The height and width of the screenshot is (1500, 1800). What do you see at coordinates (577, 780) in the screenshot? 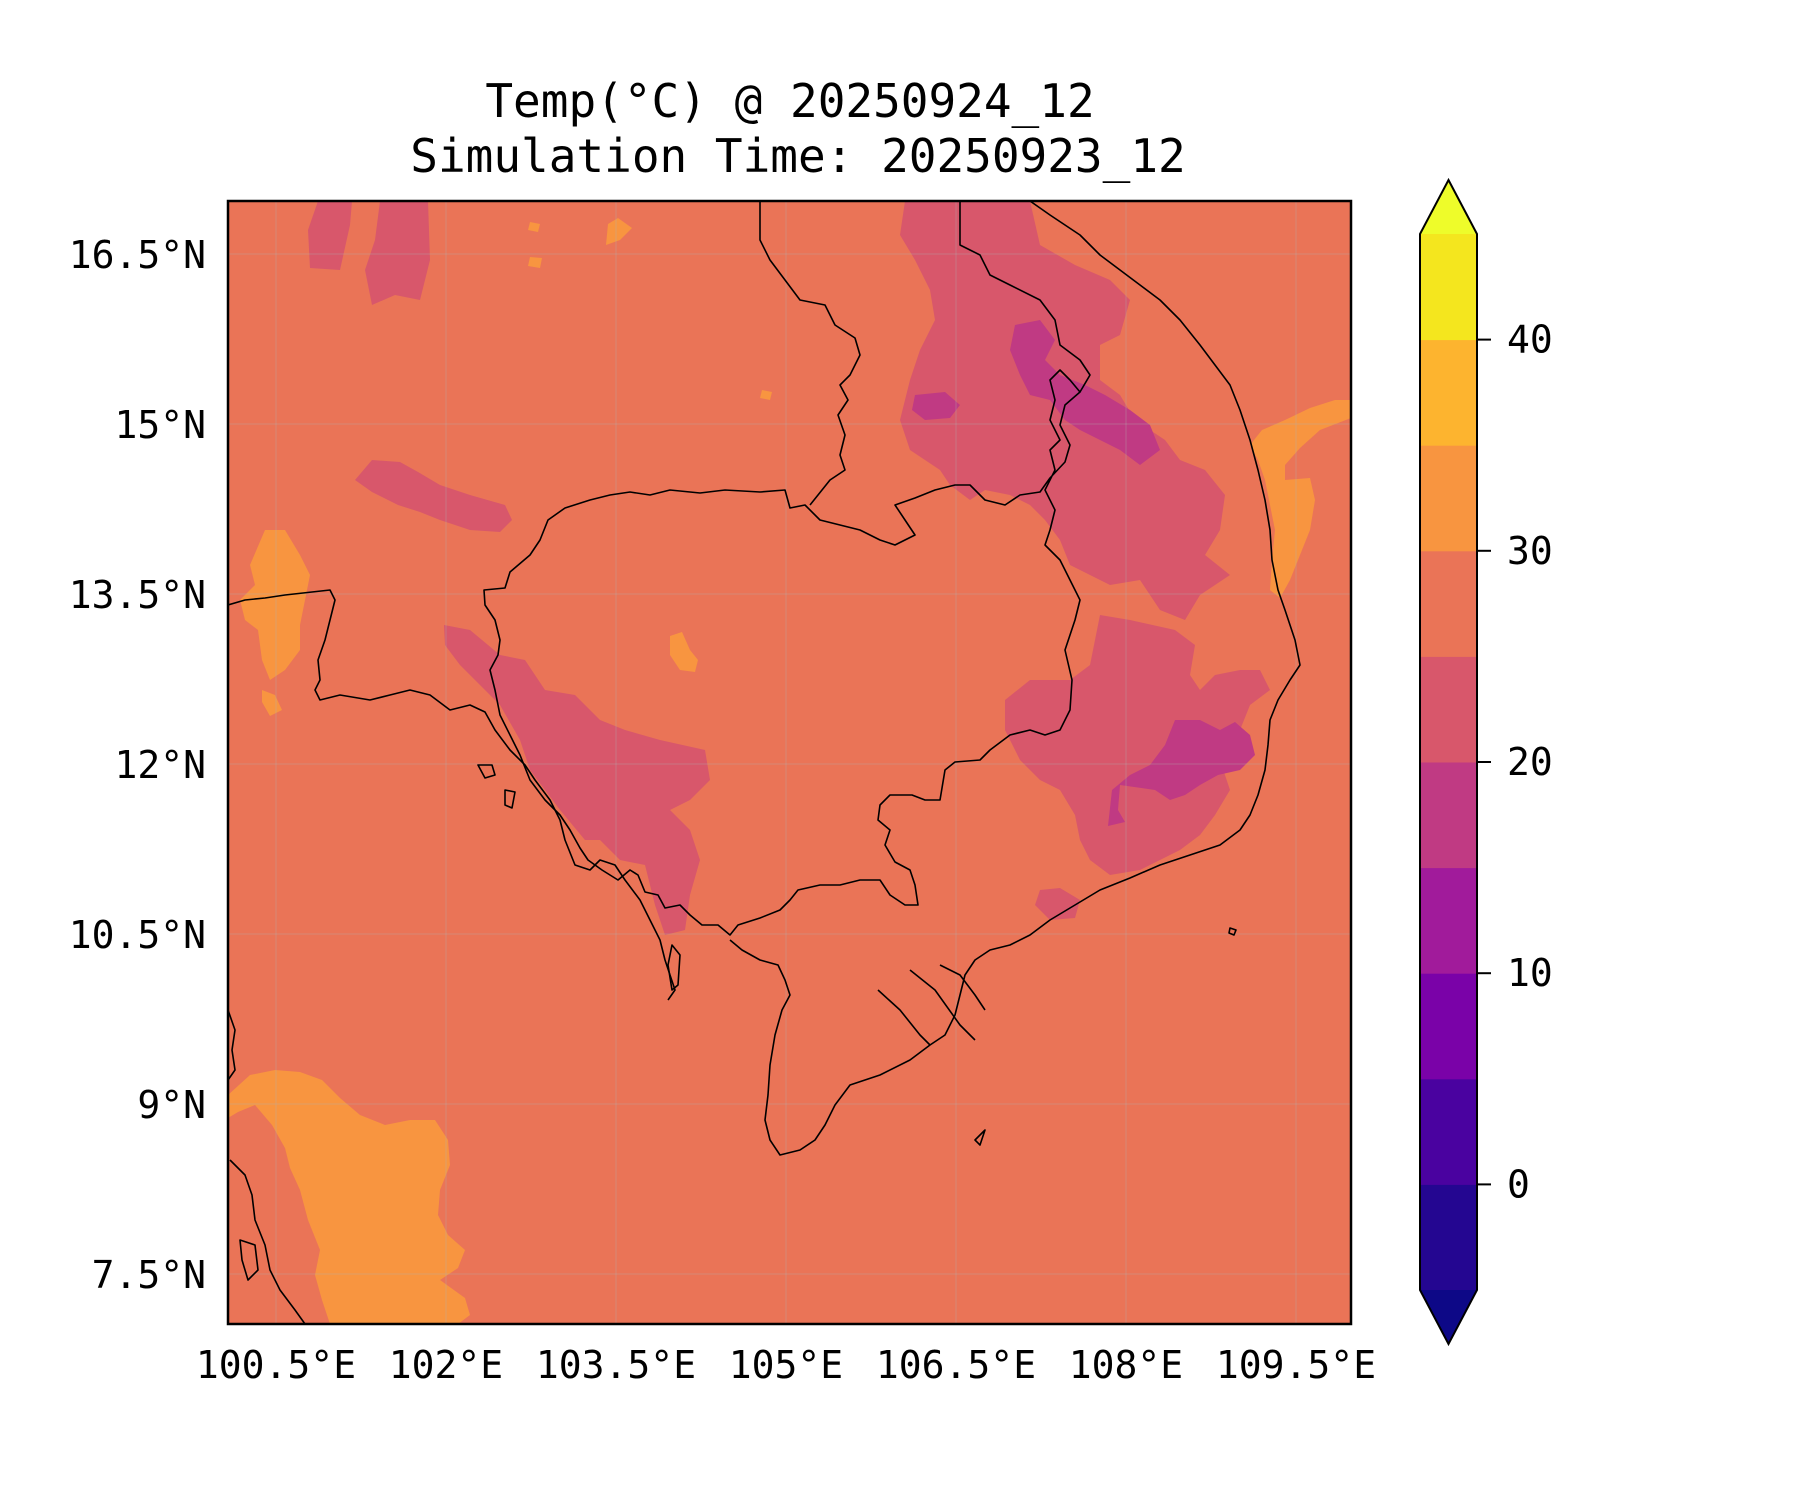
I see `cardamom-cool-patch` at bounding box center [577, 780].